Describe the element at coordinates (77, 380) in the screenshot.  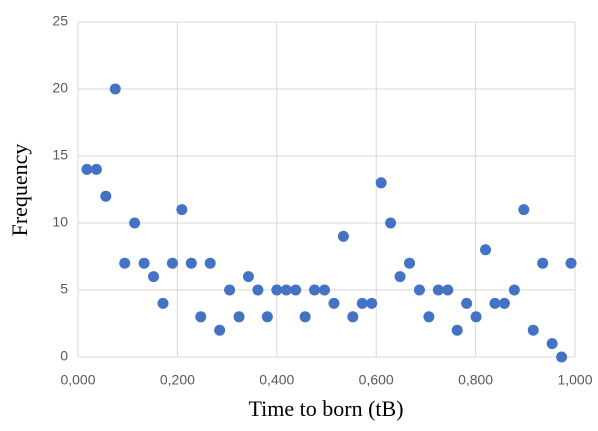
I see `x-tick-label: 0,000` at that location.